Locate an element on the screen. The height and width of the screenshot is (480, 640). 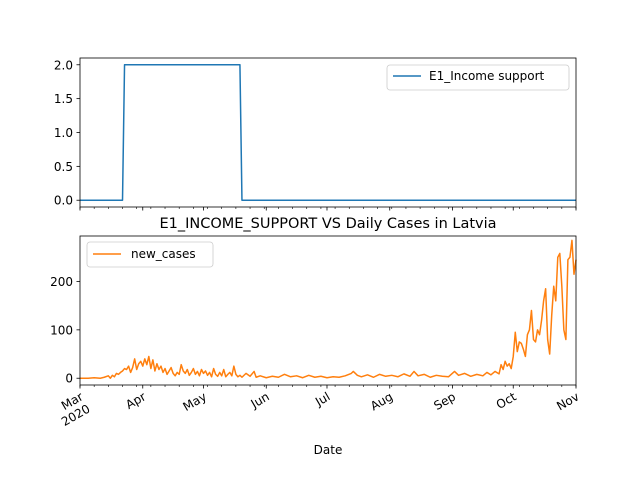
top-xticks is located at coordinates (328, 209).